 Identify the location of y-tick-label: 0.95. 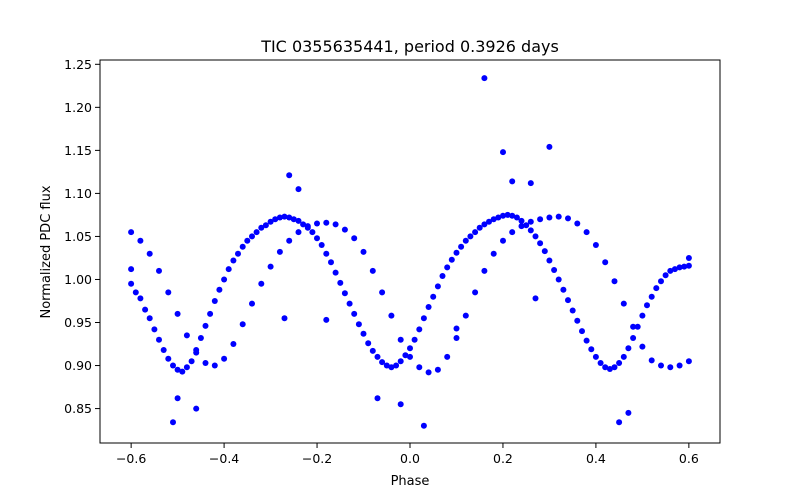
(78, 322).